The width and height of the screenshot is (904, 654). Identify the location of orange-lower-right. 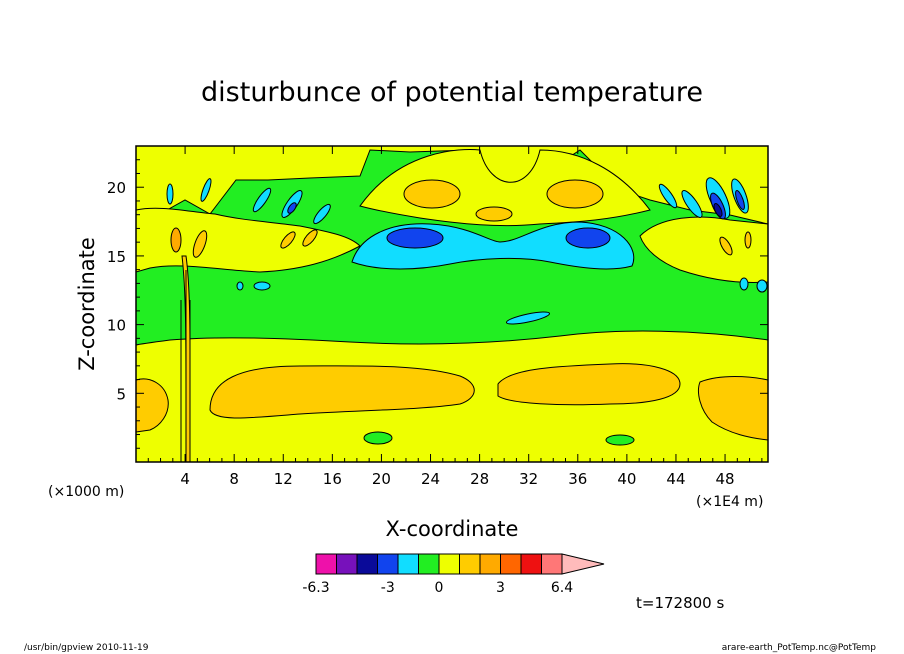
(589, 384).